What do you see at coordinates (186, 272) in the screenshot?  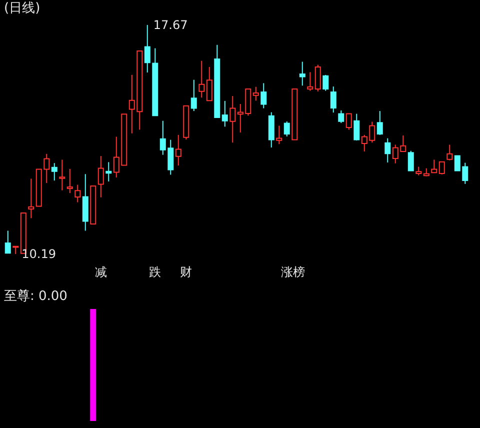 I see `text: 财` at bounding box center [186, 272].